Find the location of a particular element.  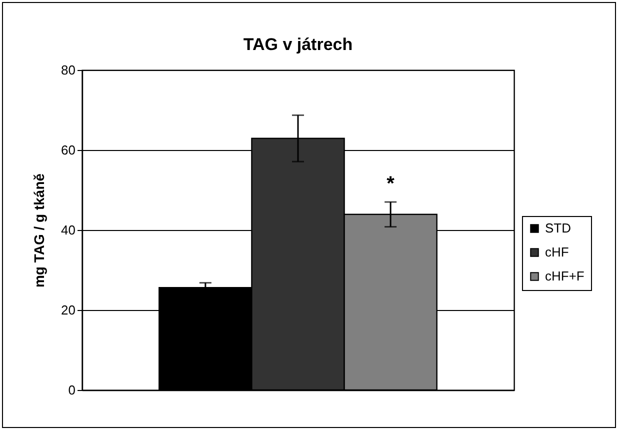

legend-label: cHF+F is located at coordinates (564, 276).